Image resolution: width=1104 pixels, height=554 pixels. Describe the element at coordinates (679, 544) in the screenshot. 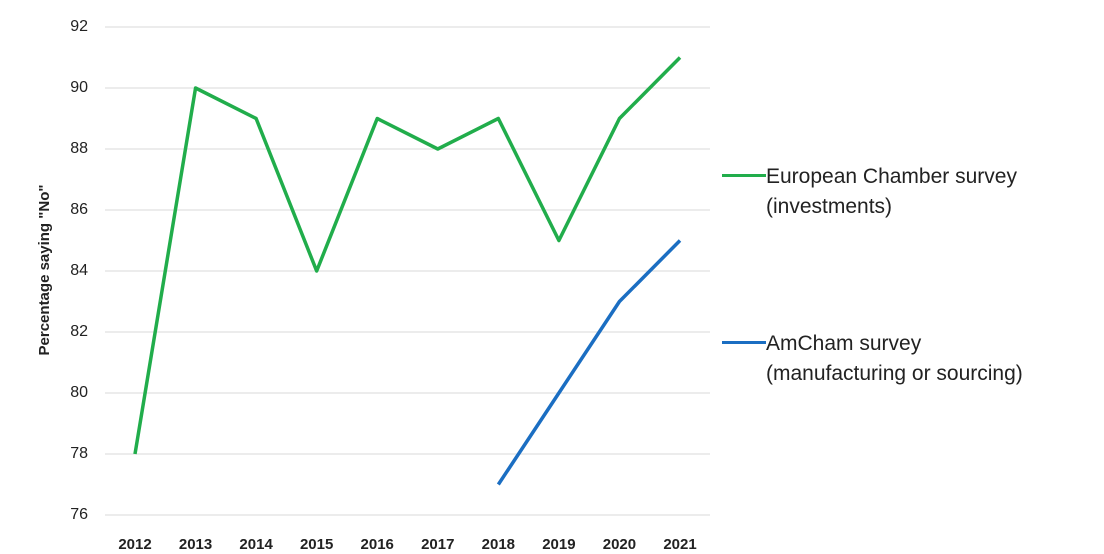

I see `x-tick-label: 2021` at that location.